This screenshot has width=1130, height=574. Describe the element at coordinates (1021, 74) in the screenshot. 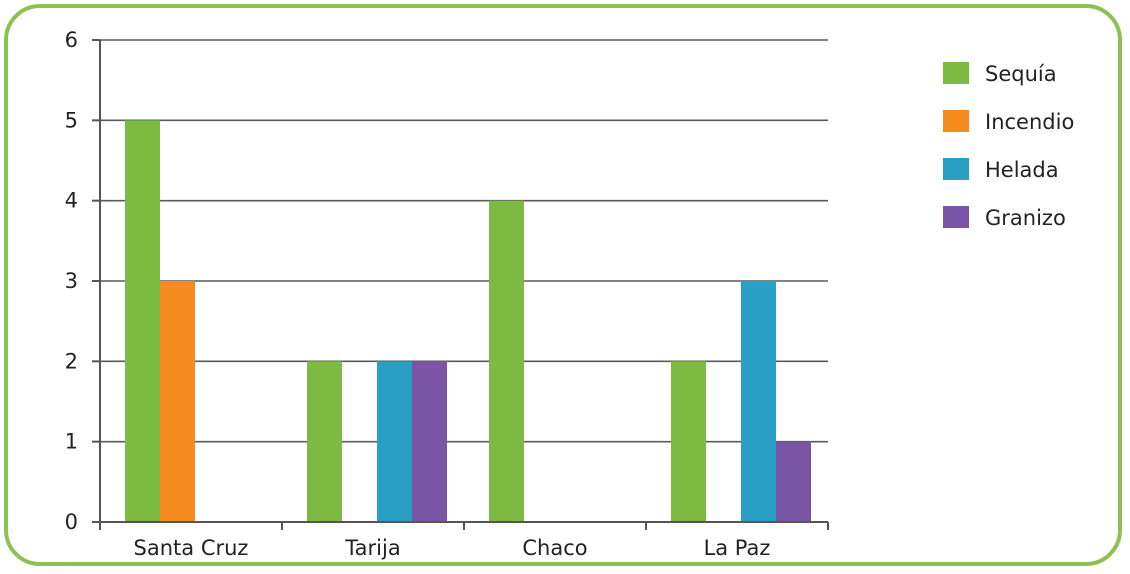

I see `legend-label-sequía: Sequía` at that location.